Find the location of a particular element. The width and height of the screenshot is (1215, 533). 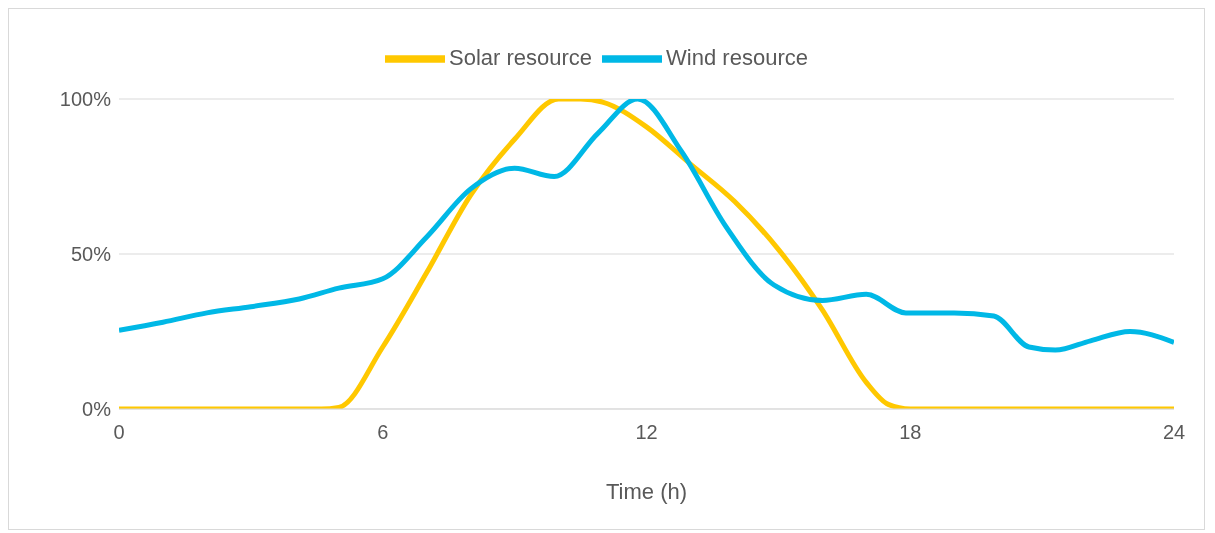

legend-label: Wind resource is located at coordinates (737, 57).